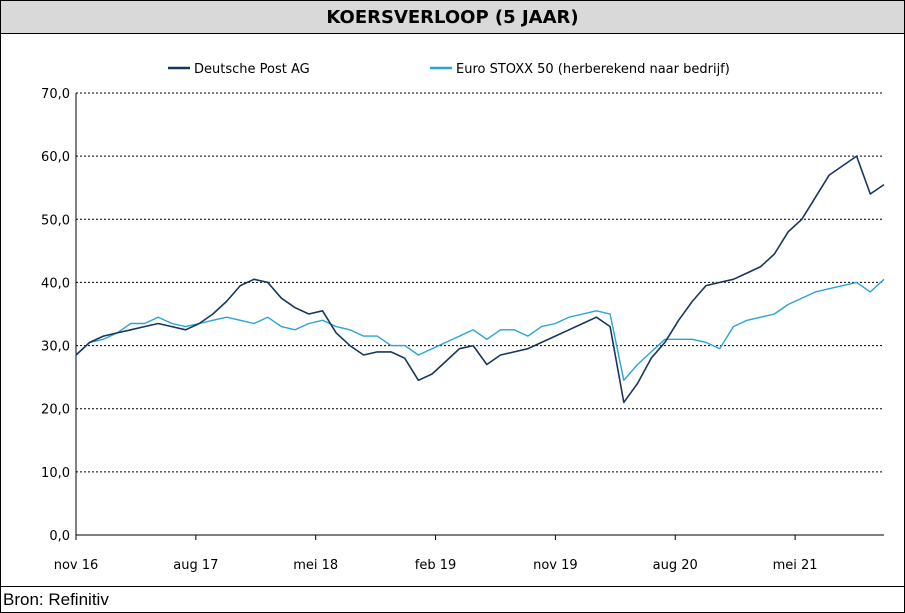 This screenshot has height=613, width=905. Describe the element at coordinates (555, 565) in the screenshot. I see `x-tick-label: nov 19` at that location.